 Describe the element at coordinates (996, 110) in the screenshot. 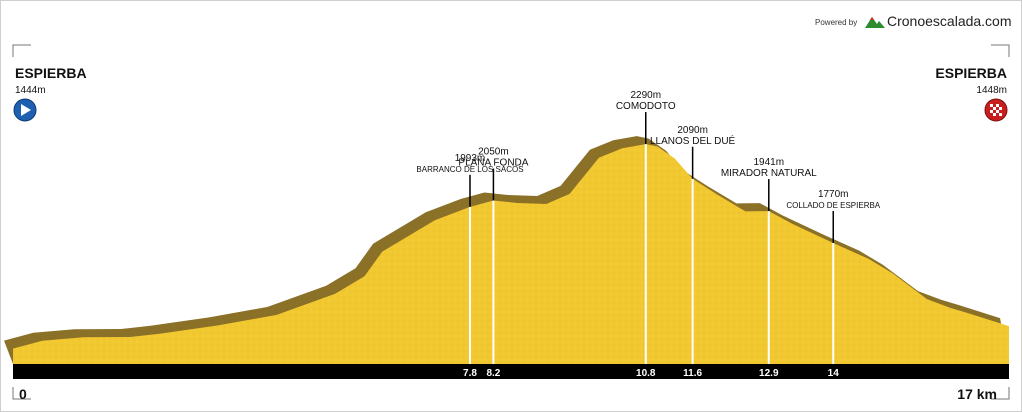

I see `checkered-finish-icon` at that location.